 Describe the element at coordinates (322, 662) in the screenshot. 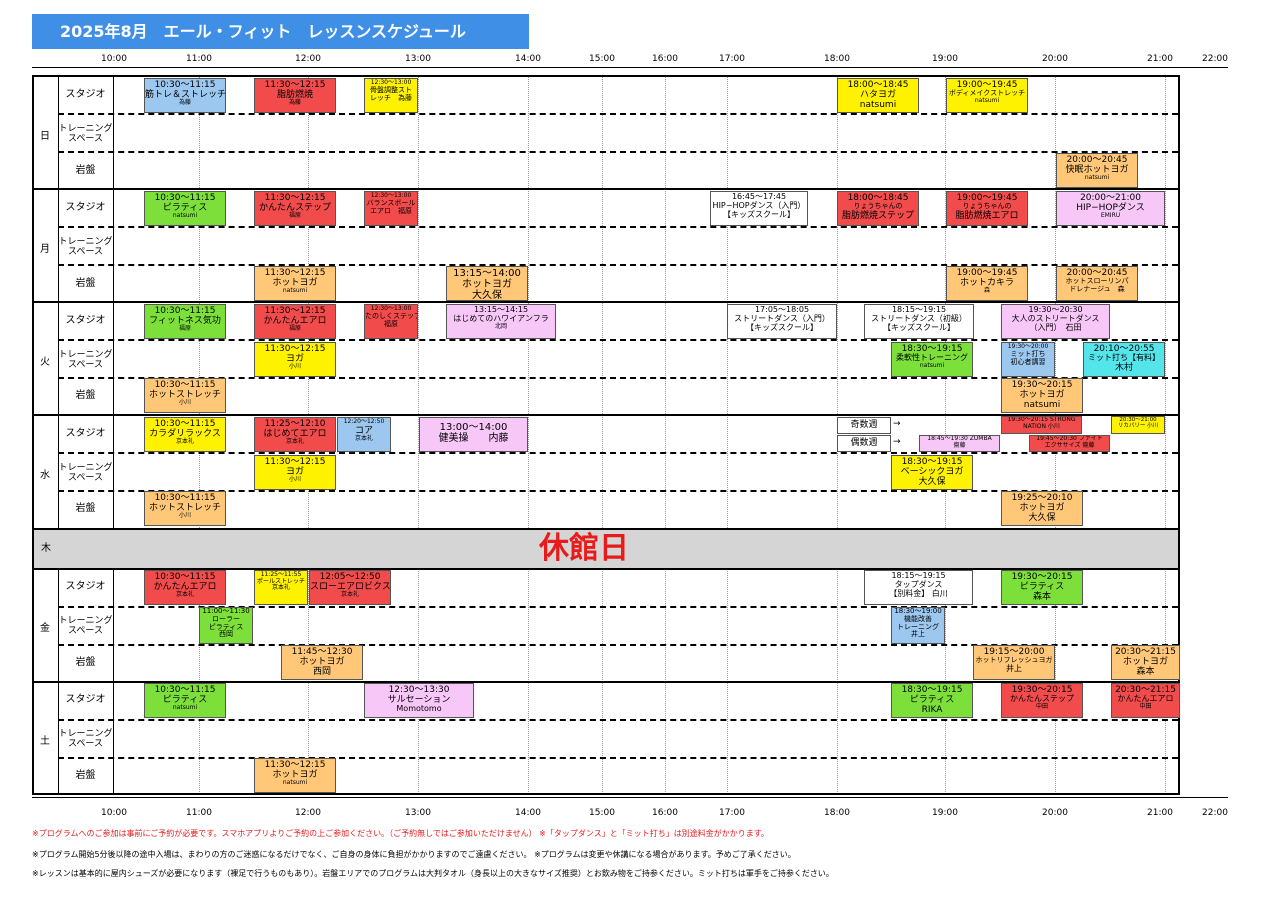

I see `lesson-block: 11:45〜12:30 ホットヨガ 西岡` at that location.